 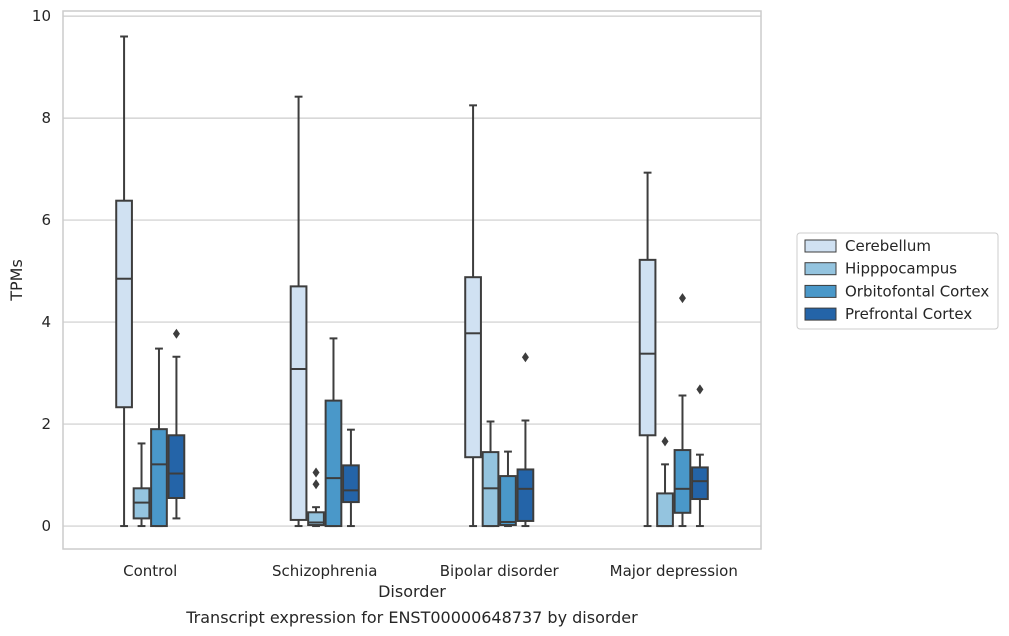 What do you see at coordinates (917, 291) in the screenshot?
I see `legend-label: Orbitofontal Cortex` at bounding box center [917, 291].